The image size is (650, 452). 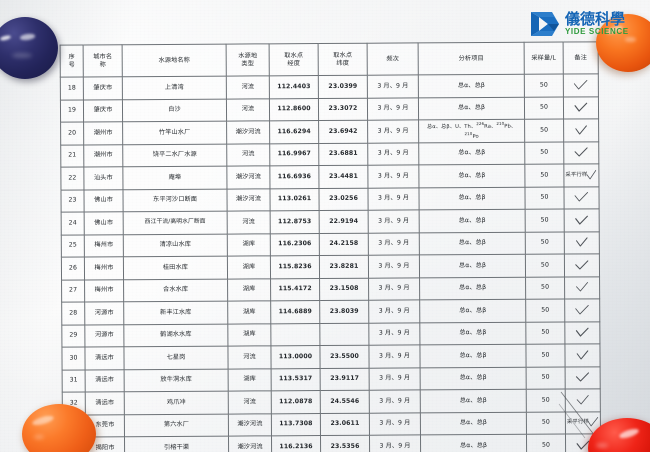 I want to click on logo-brand-en: YIDE SCIENCE, so click(x=597, y=31).